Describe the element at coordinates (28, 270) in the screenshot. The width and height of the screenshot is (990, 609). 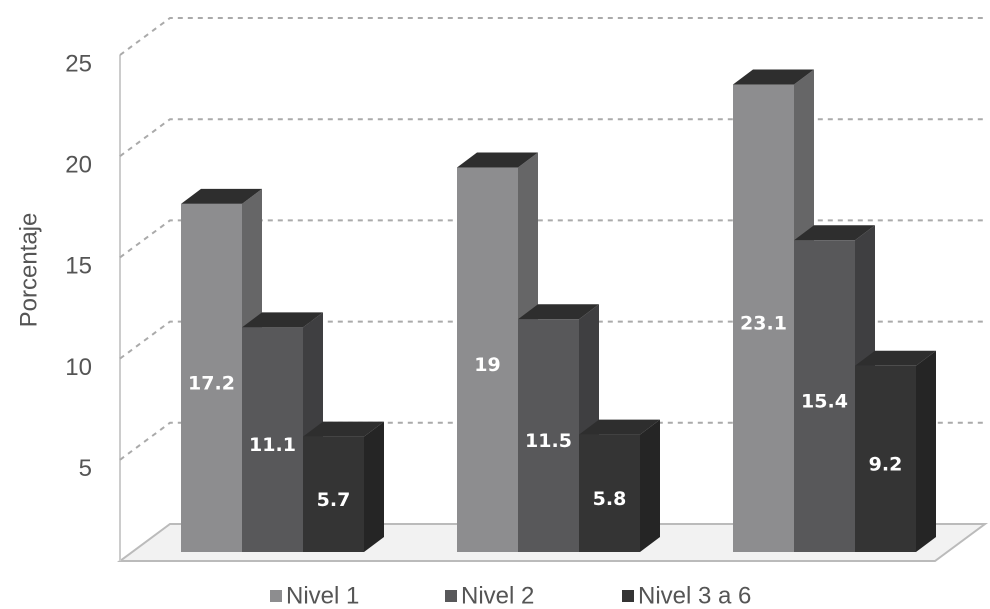
I see `y-axis-label: Porcentaje` at that location.